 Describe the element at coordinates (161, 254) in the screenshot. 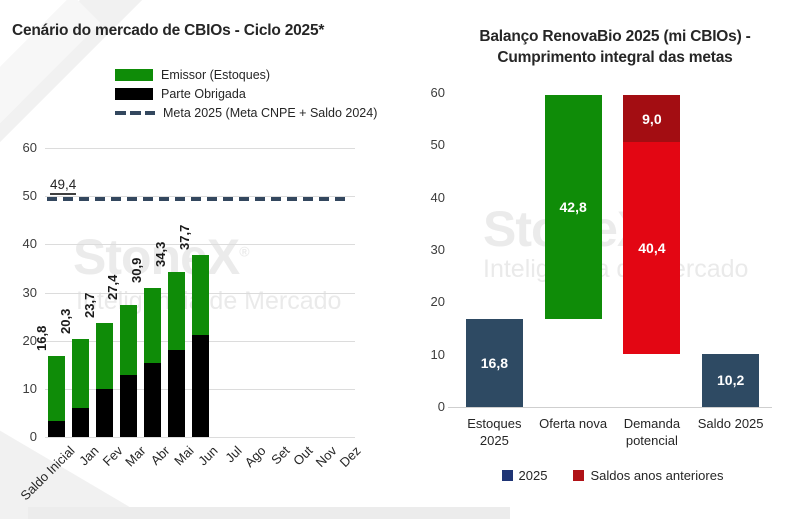

I see `c1-total-label: 34,3` at that location.